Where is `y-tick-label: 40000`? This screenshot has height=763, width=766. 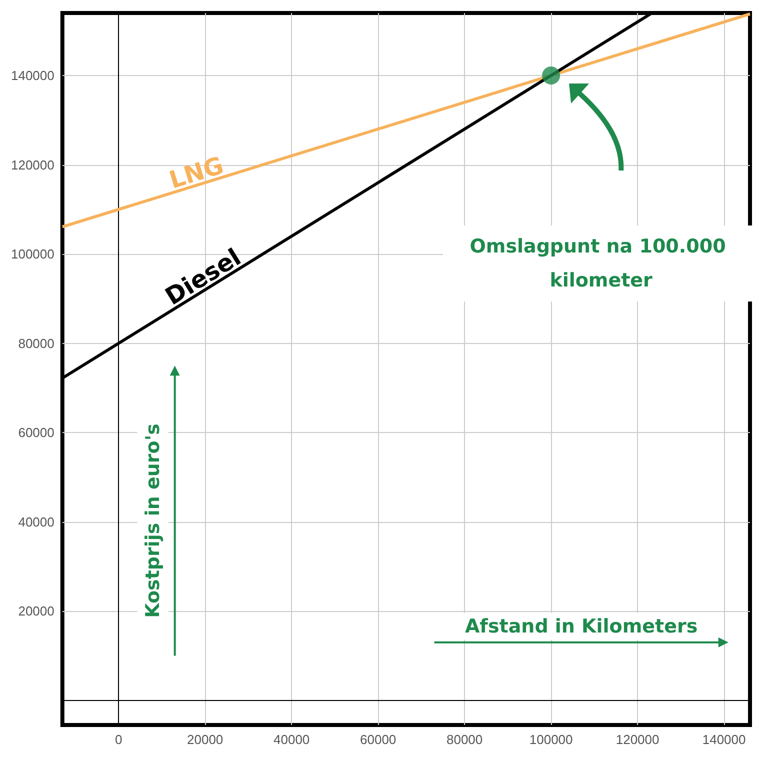
y-tick-label: 40000 is located at coordinates (36, 522).